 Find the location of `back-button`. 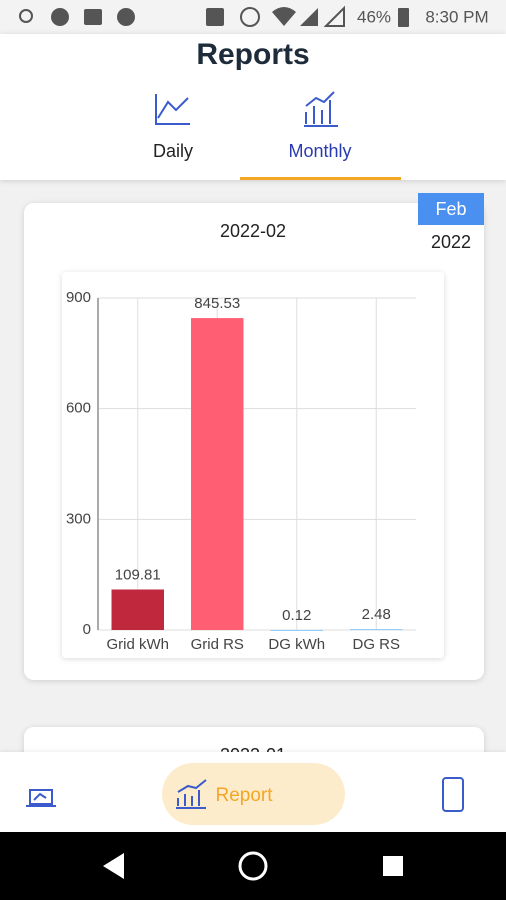

back-button is located at coordinates (113, 866).